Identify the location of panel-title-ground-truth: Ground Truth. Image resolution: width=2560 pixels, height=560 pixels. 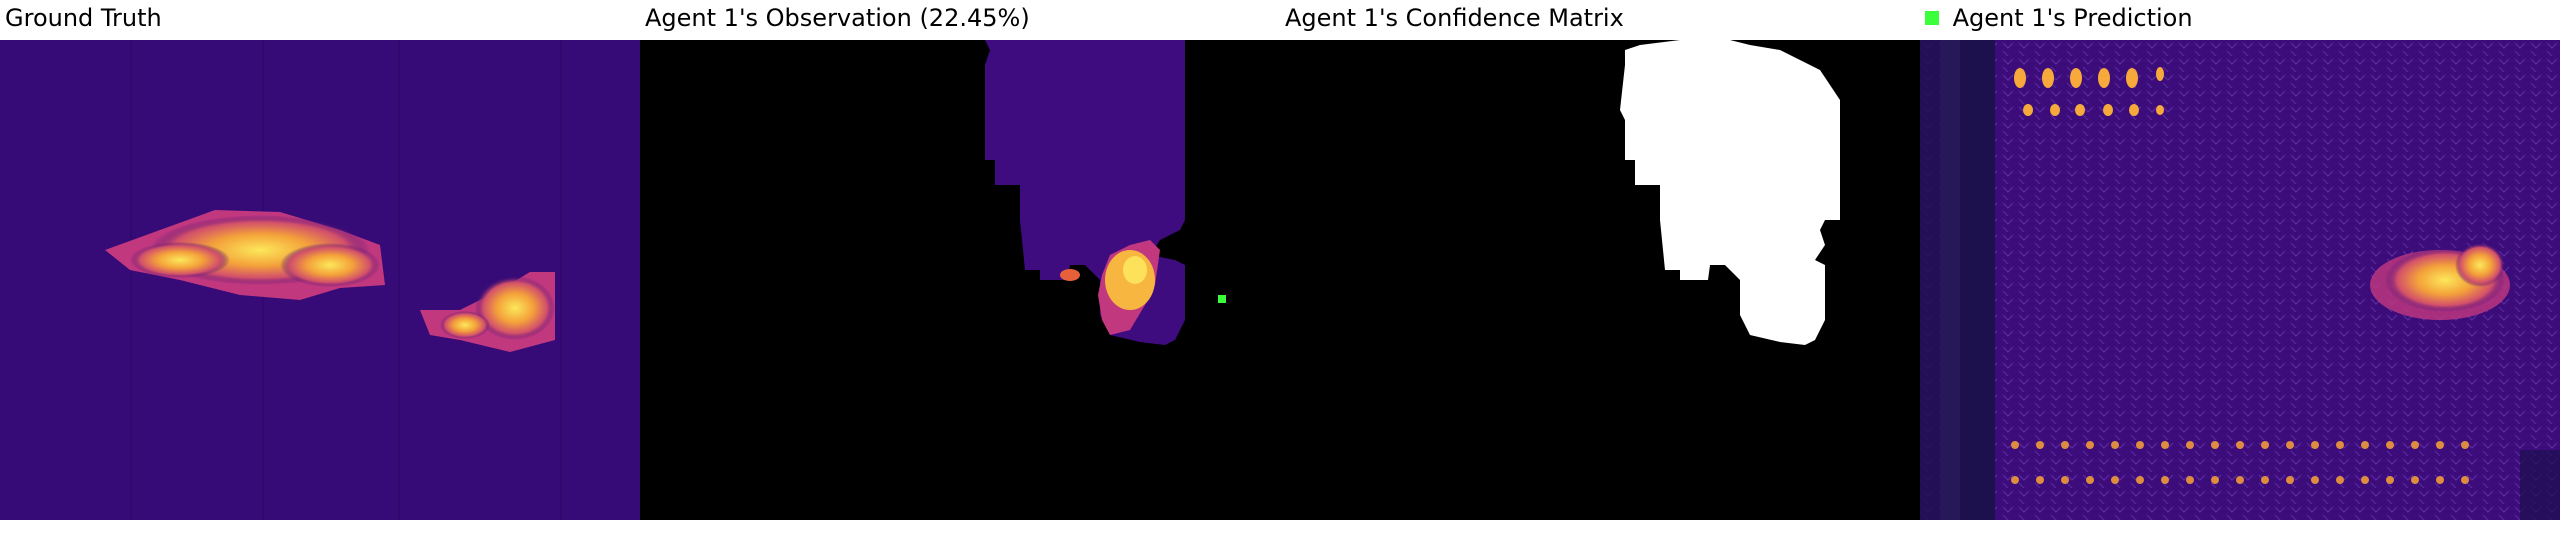
(83, 18).